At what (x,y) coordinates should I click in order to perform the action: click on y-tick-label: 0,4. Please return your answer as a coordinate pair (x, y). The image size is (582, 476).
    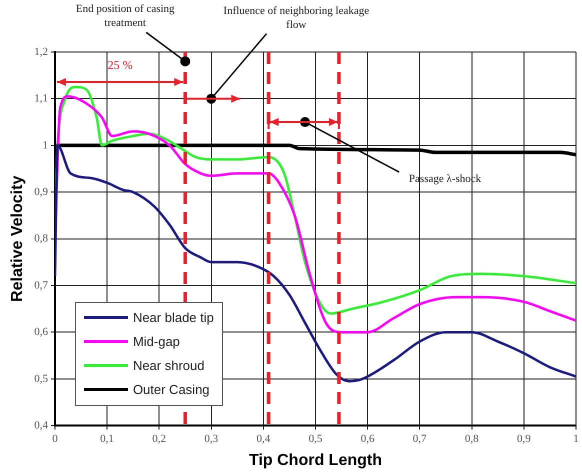
    Looking at the image, I should click on (41, 425).